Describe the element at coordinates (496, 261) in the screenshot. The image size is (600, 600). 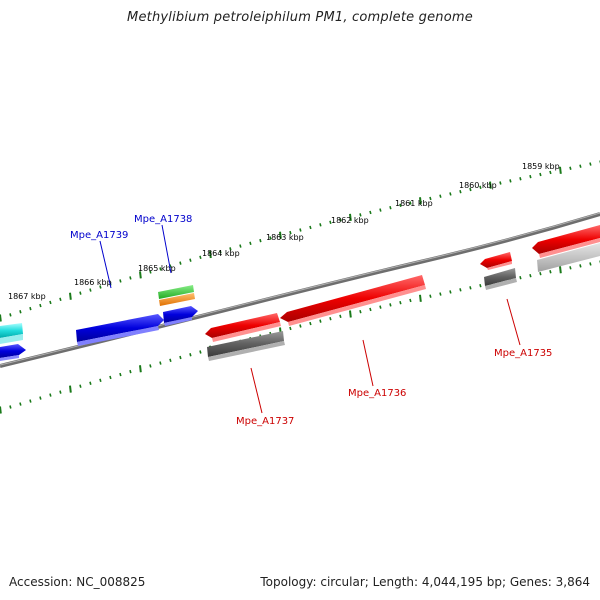
I see `gene-mpe-a1735` at that location.